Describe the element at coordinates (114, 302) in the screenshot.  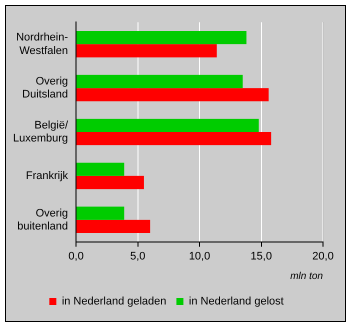
I see `legend-label: in Nederland geladen` at that location.